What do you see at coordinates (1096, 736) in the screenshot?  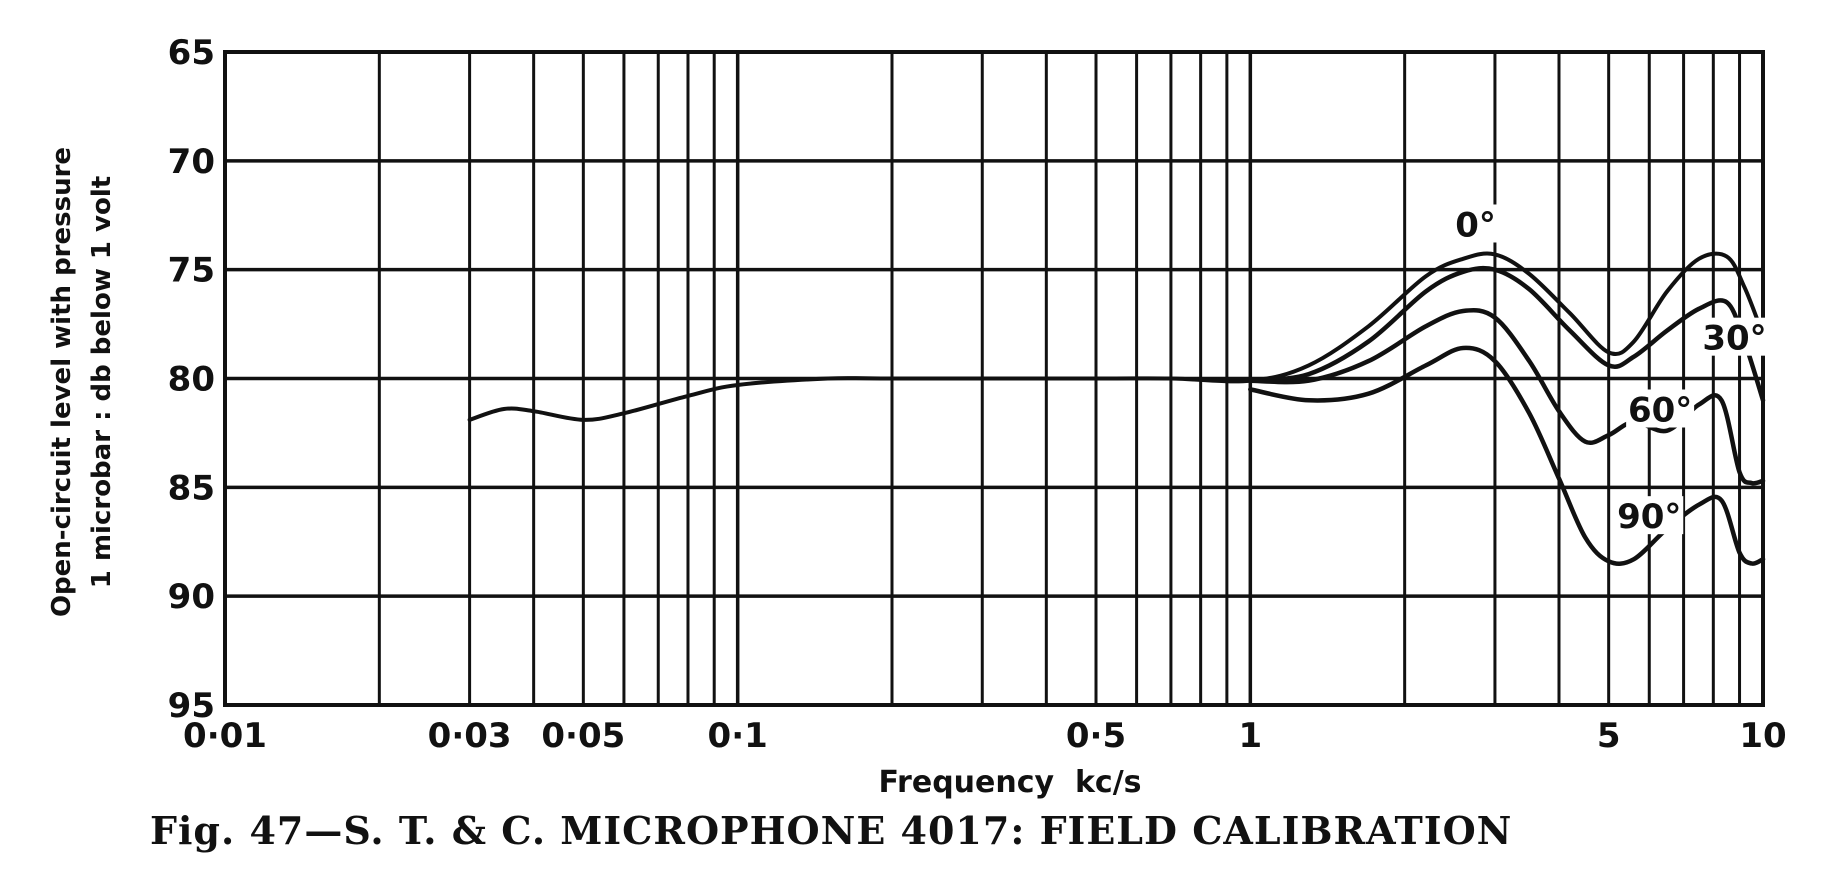 I see `x-tick-label: 0·5` at bounding box center [1096, 736].